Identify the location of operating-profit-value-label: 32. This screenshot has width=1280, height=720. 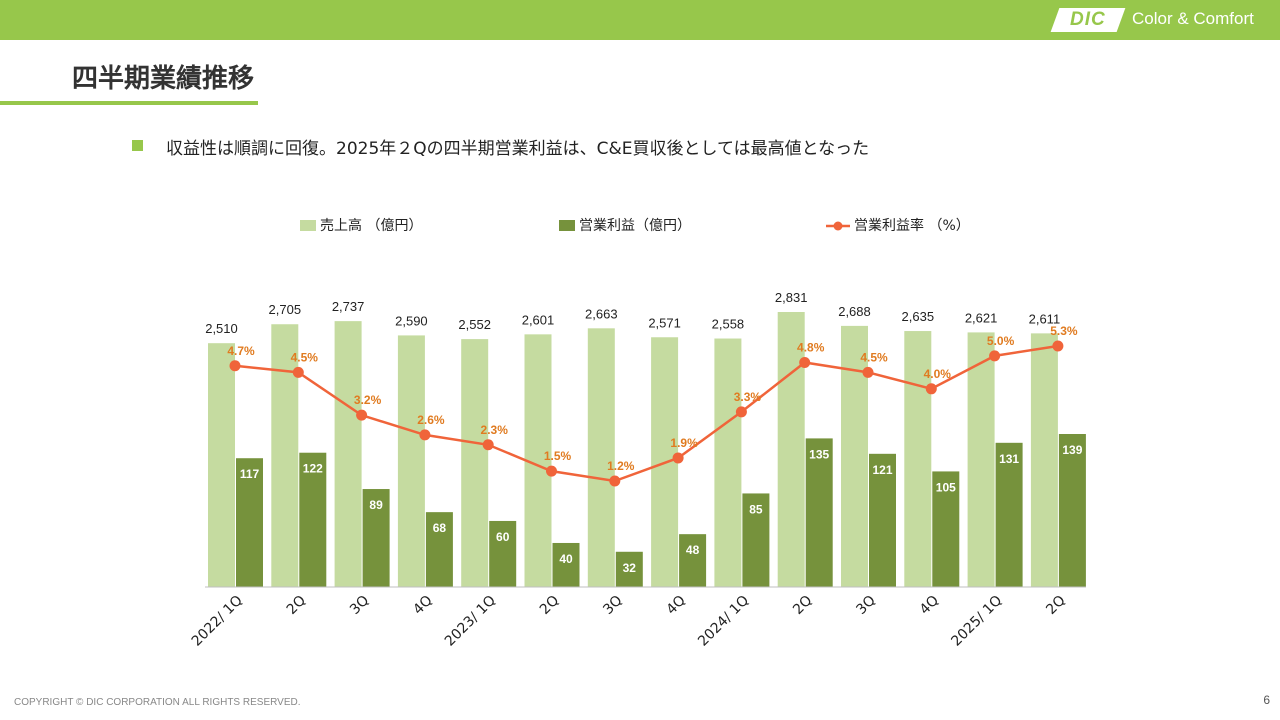
(630, 568).